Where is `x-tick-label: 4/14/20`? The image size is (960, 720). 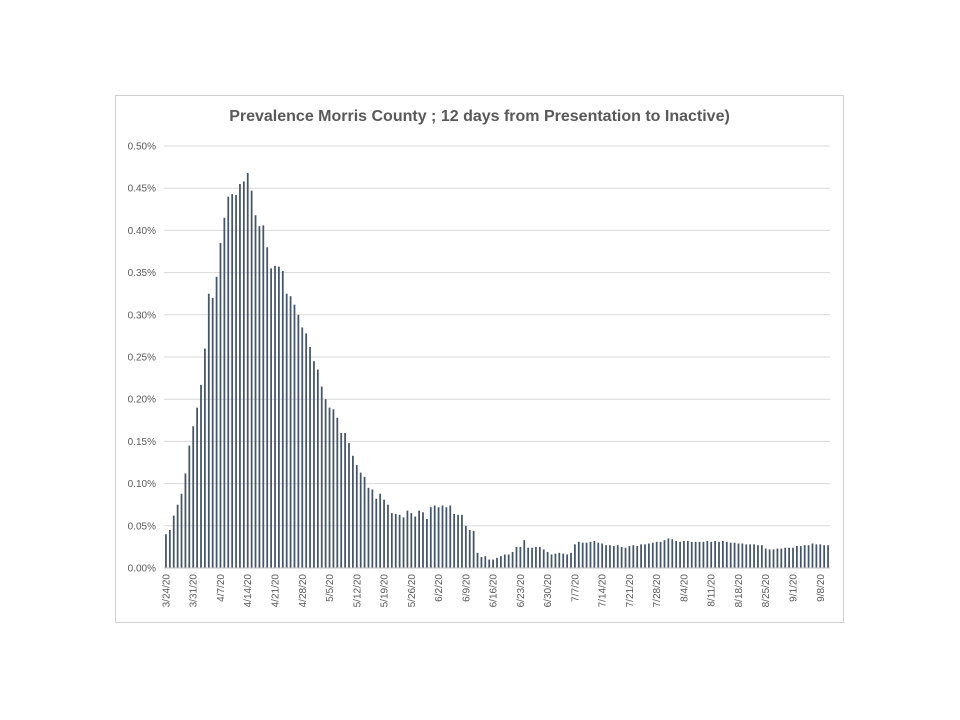
x-tick-label: 4/14/20 is located at coordinates (248, 591).